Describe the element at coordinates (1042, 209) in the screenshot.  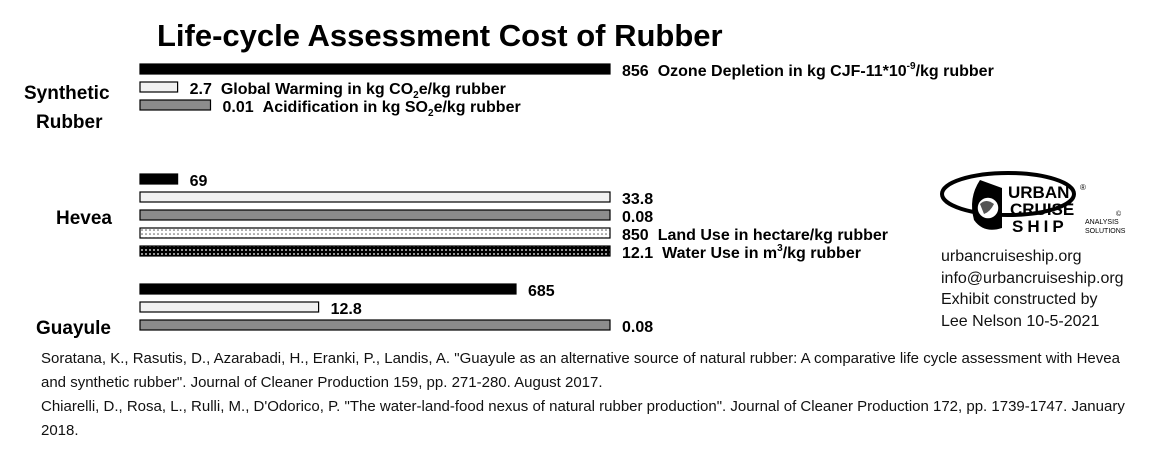
I see `logo-word-2: CRUISE` at that location.